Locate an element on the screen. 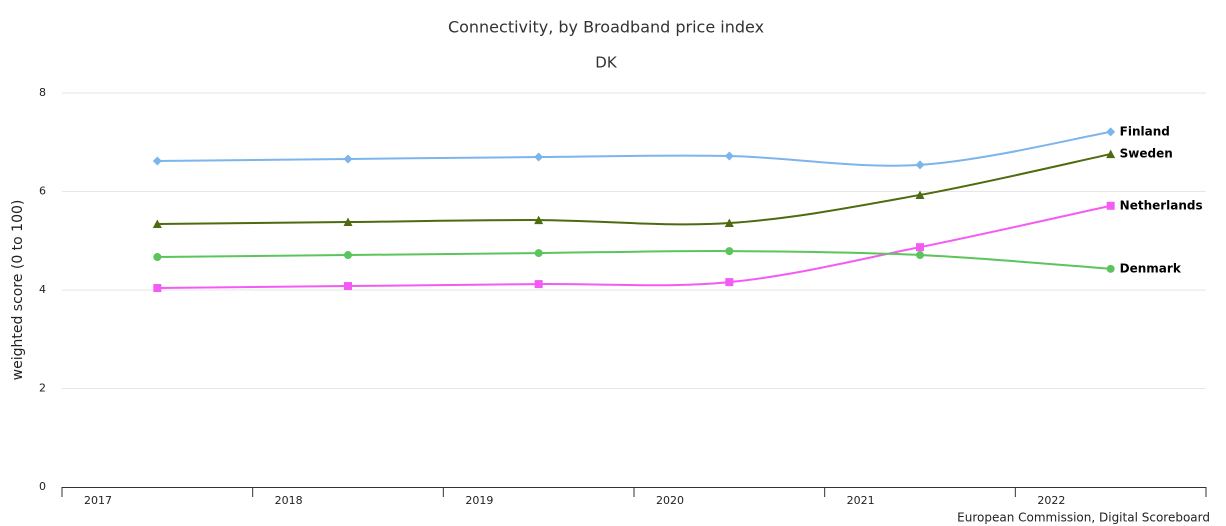 The height and width of the screenshot is (526, 1226). x-tick-label: 2019 is located at coordinates (479, 500).